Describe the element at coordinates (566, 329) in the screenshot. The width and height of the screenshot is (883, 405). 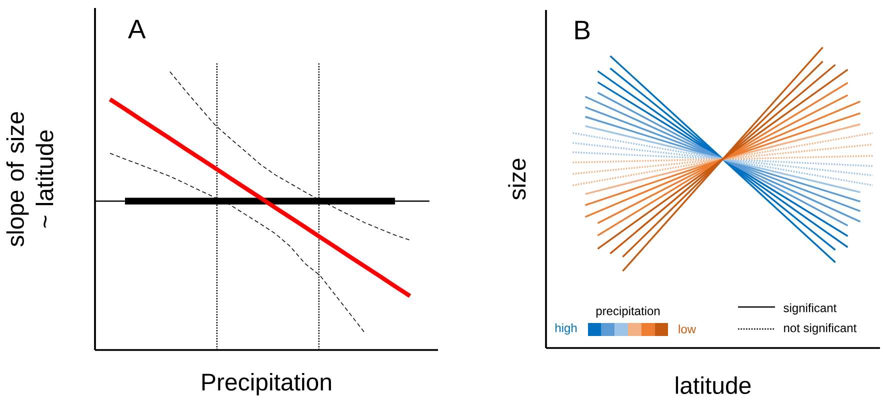
I see `annotation: high` at that location.